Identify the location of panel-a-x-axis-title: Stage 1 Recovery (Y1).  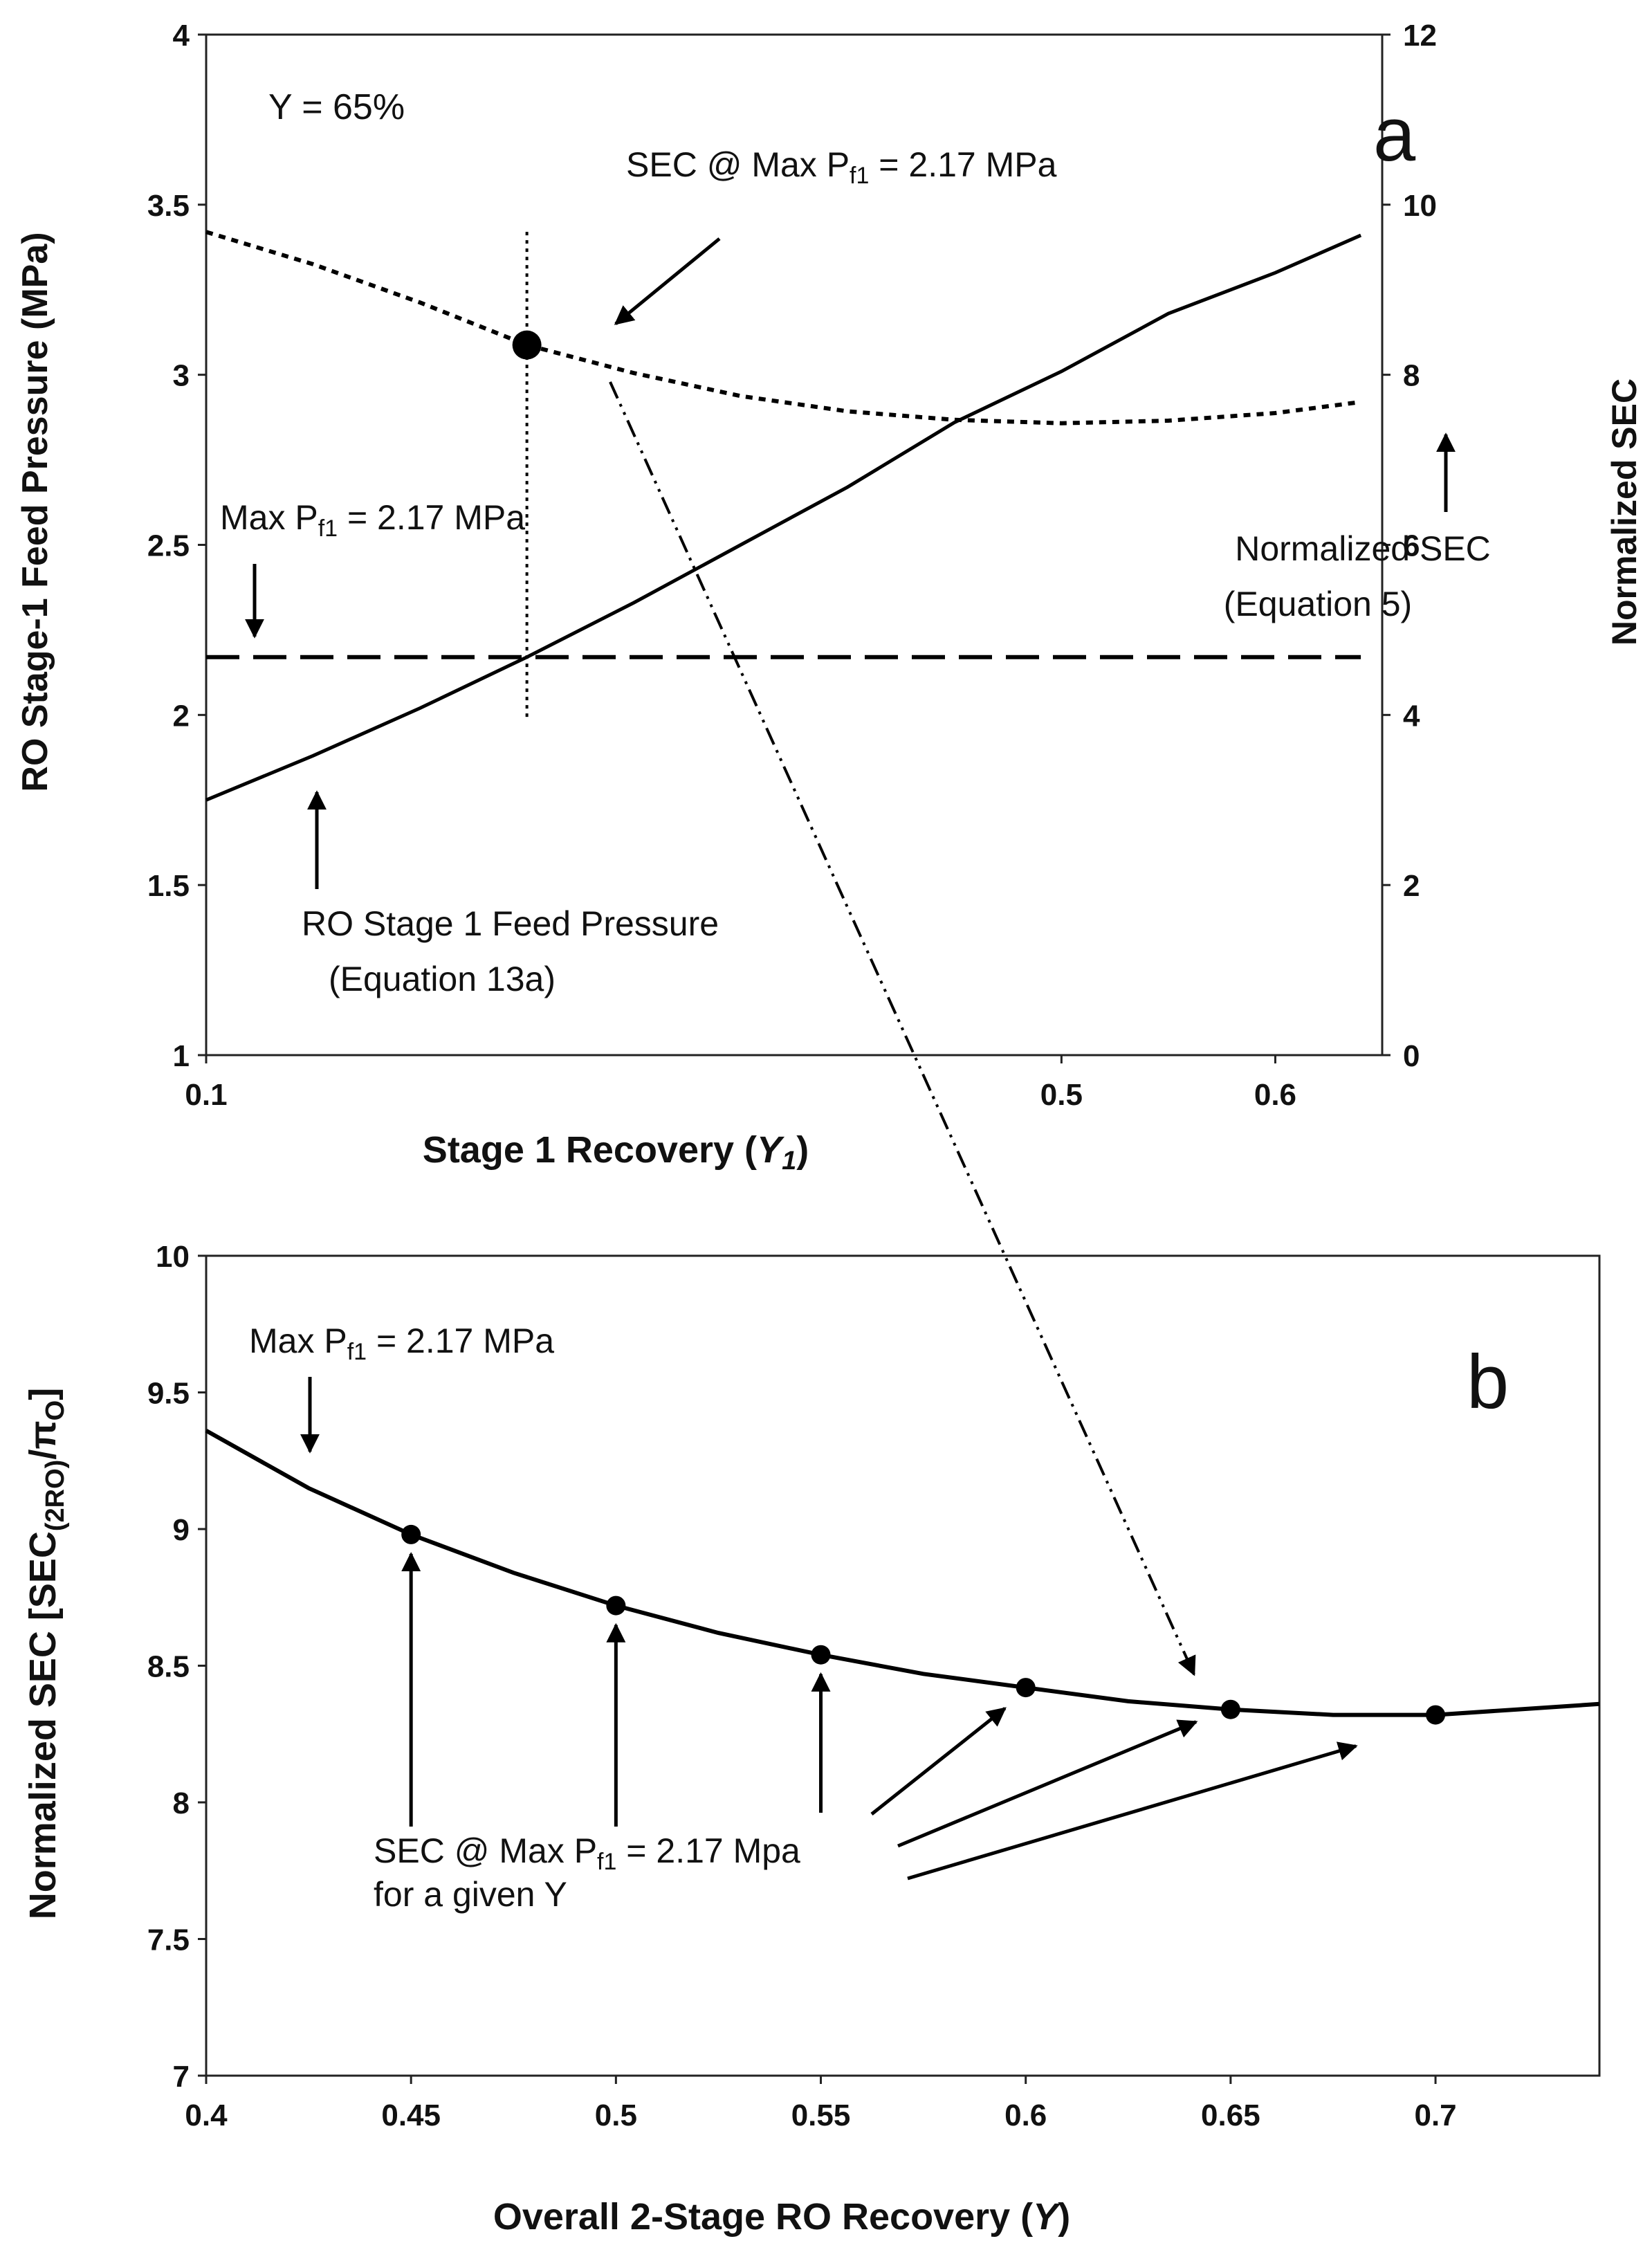
(616, 1152).